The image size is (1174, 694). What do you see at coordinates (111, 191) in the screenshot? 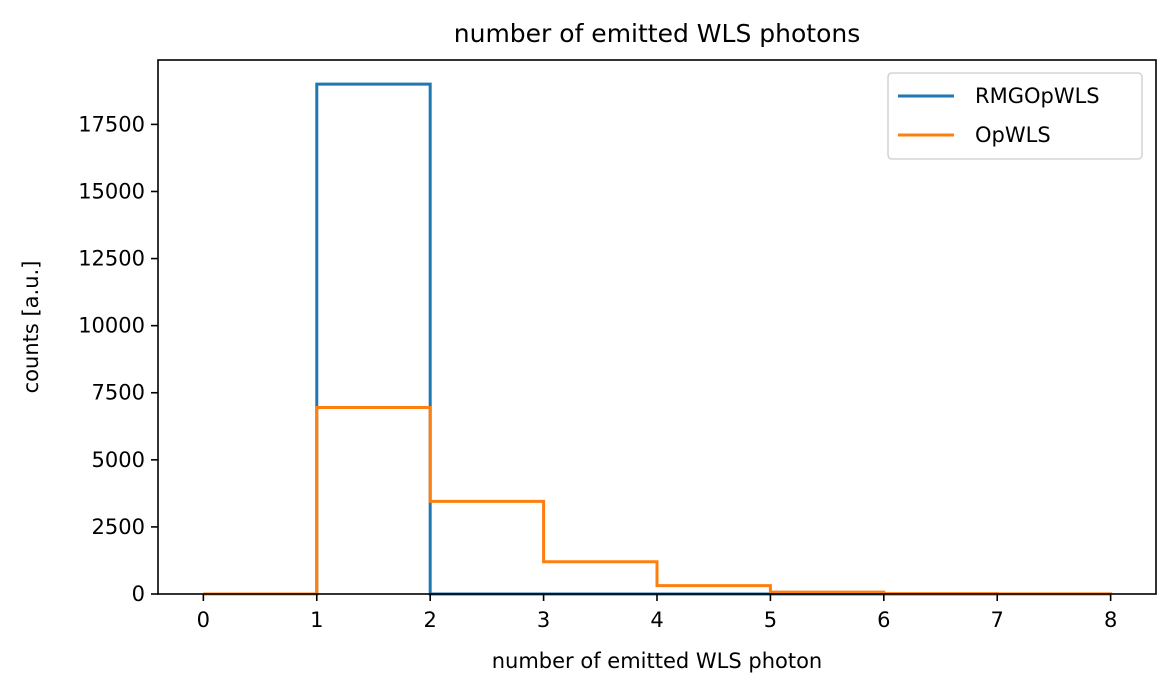
I see `y-tick-label: 15000` at bounding box center [111, 191].